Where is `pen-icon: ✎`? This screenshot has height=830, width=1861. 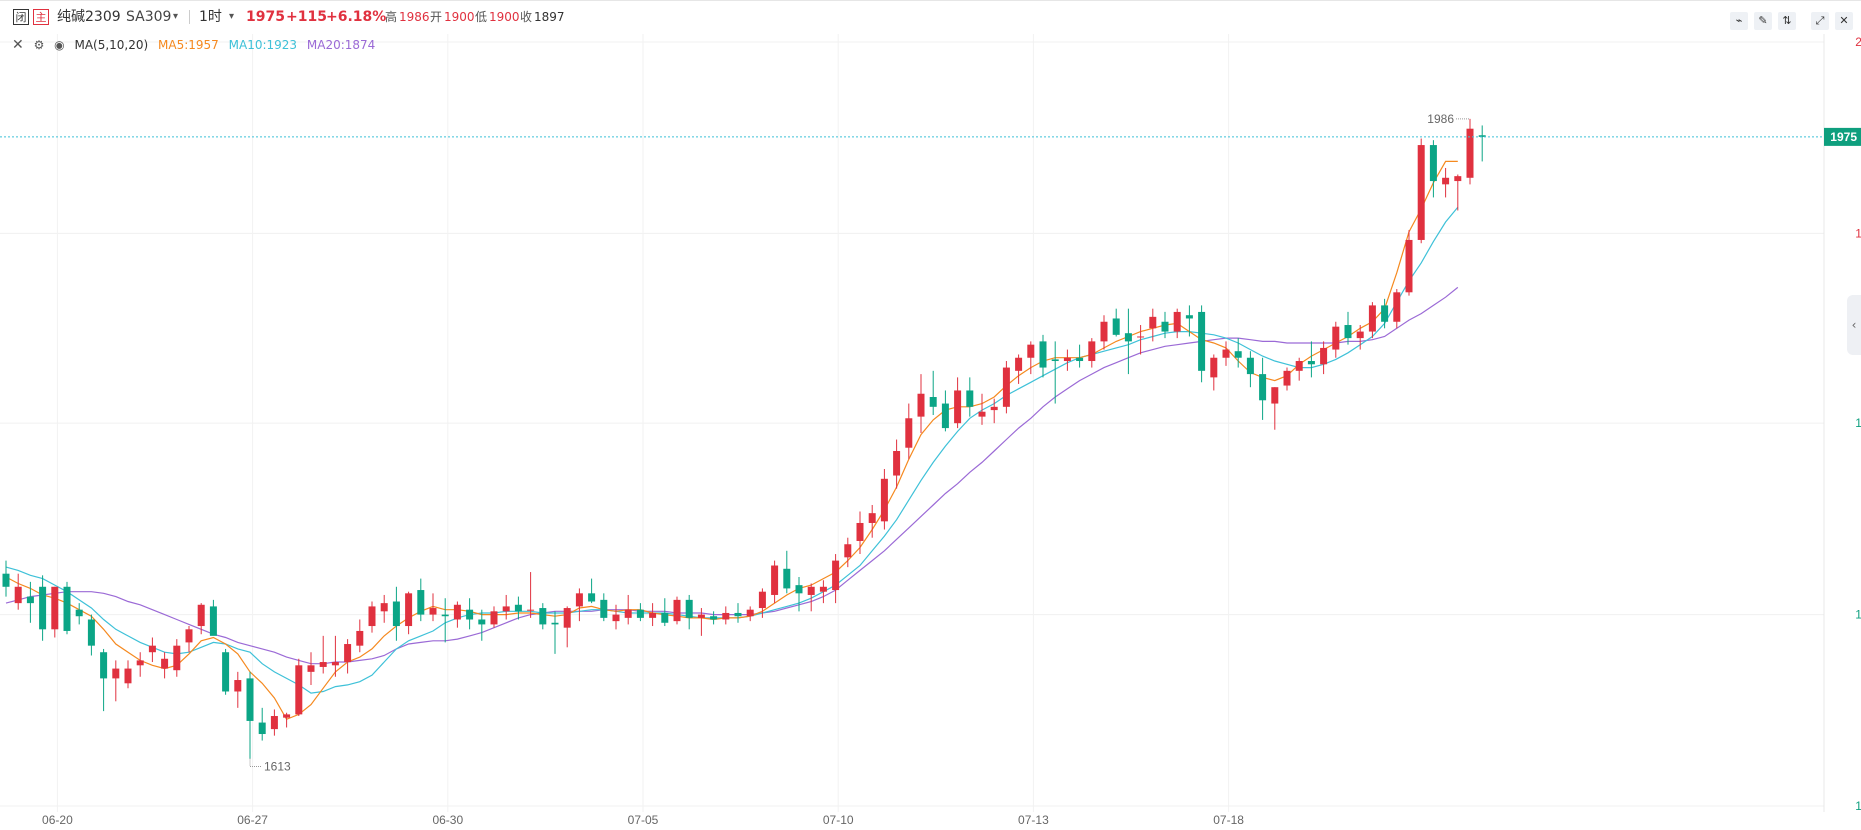 pen-icon: ✎ is located at coordinates (1763, 21).